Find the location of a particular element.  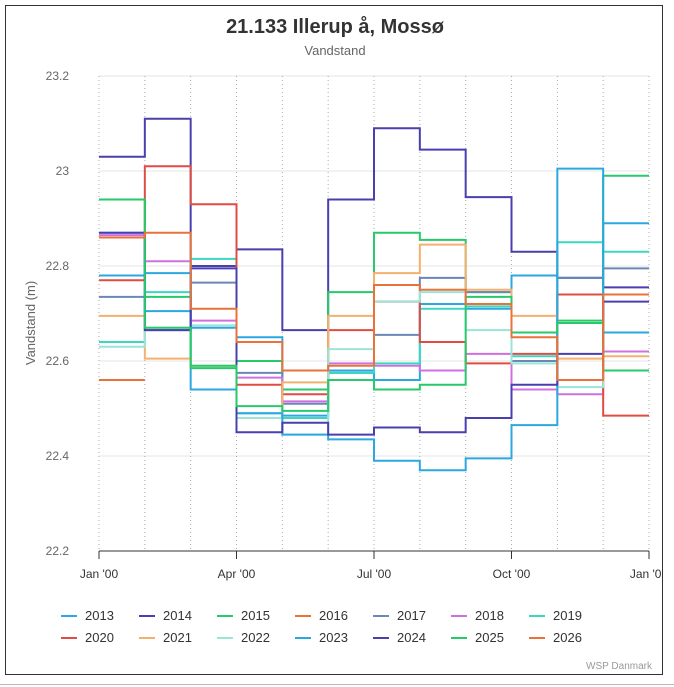

y-tick-label: 22.8 is located at coordinates (58, 266).